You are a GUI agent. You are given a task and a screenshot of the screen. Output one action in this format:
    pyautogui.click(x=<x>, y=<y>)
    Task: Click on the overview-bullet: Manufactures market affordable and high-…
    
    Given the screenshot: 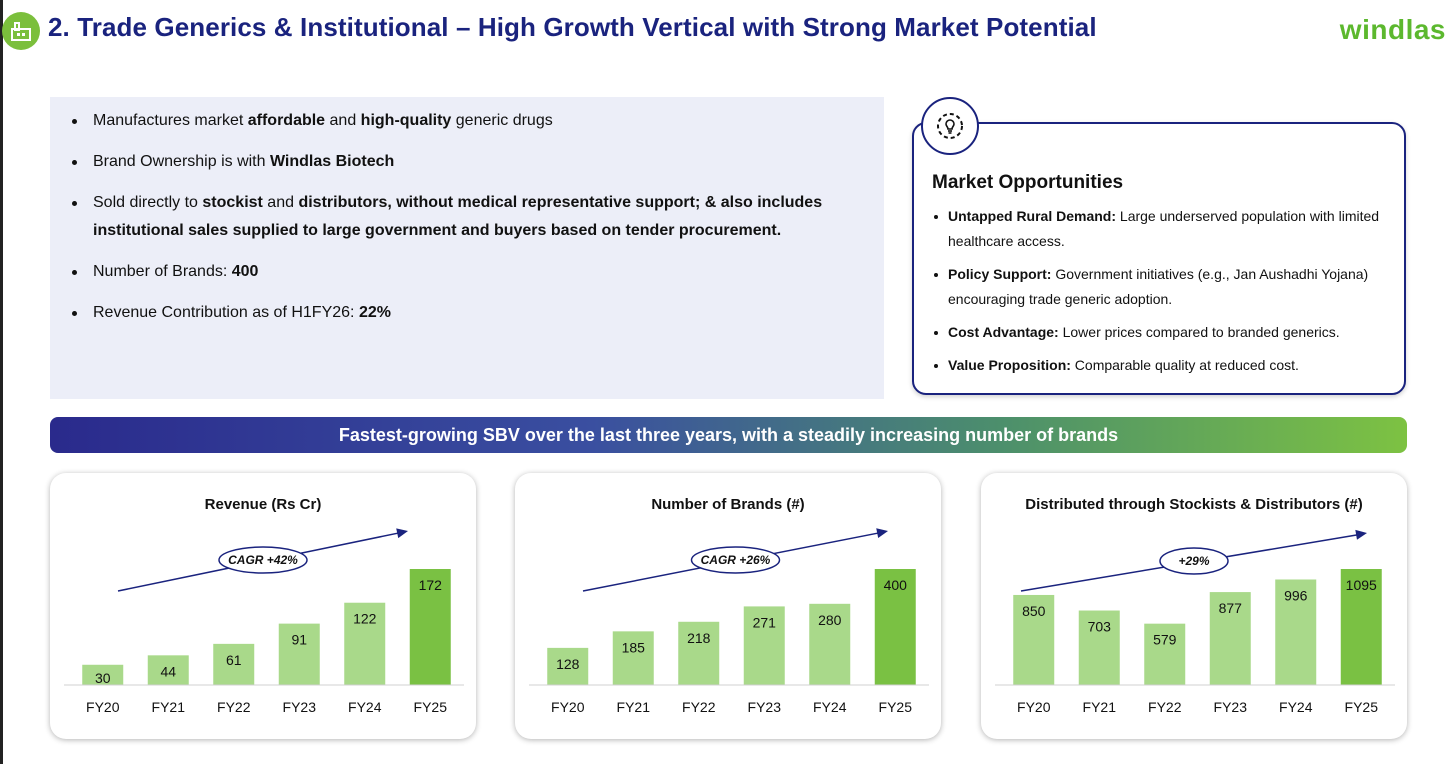 What is the action you would take?
    pyautogui.click(x=478, y=121)
    